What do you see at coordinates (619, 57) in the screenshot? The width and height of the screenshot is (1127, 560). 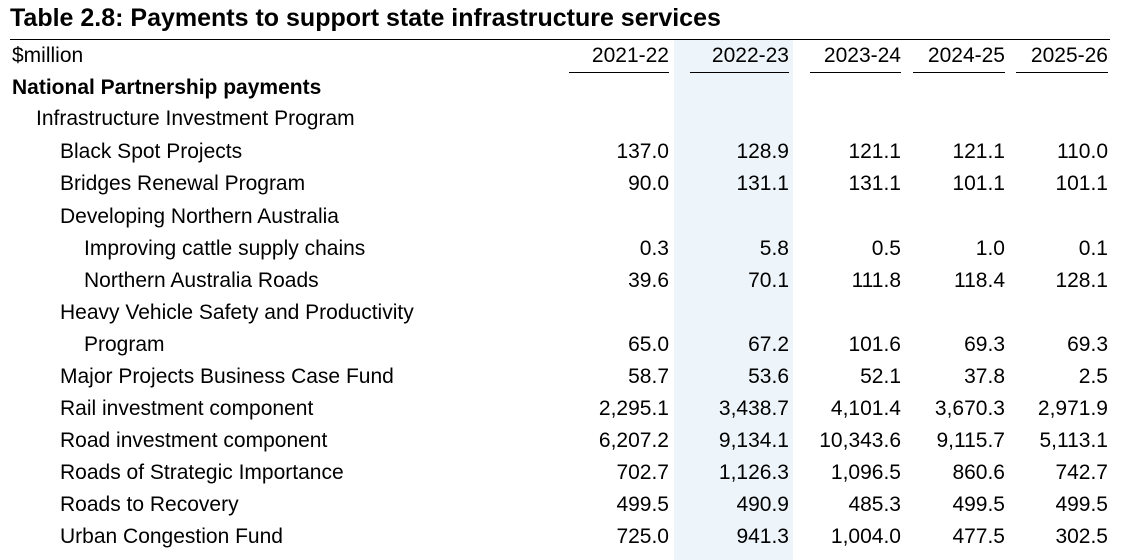 I see `year-header: 2021-22` at bounding box center [619, 57].